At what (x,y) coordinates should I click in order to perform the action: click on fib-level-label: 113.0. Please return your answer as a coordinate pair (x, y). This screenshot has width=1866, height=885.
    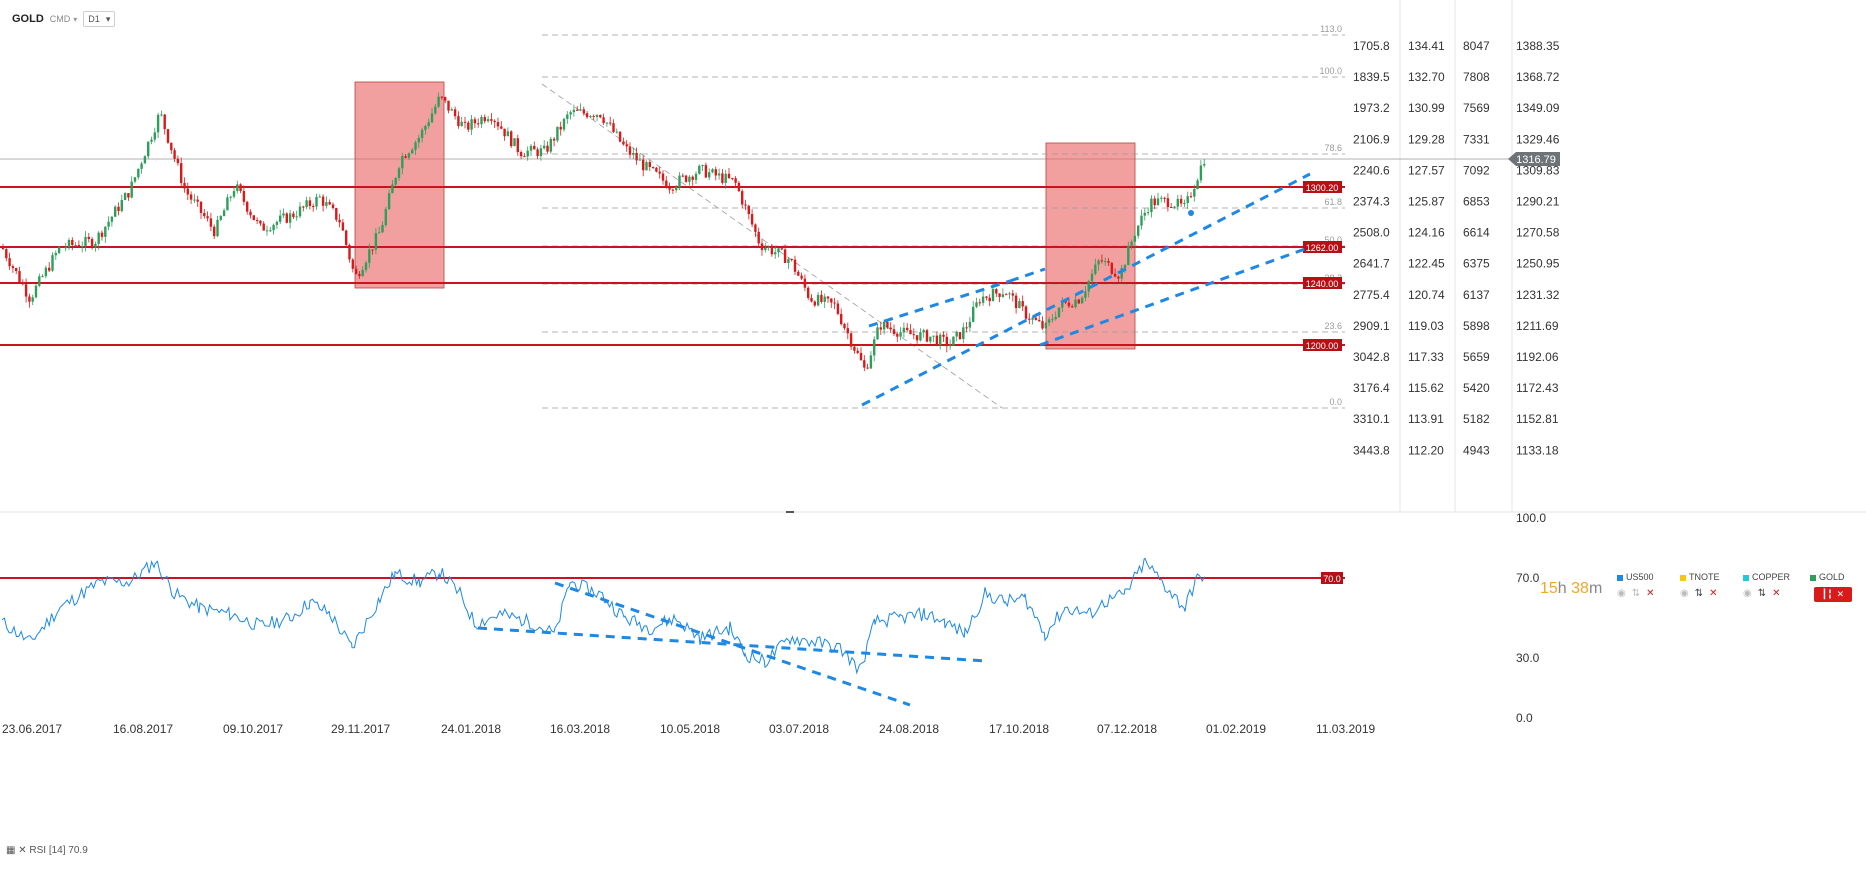
    Looking at the image, I should click on (1331, 29).